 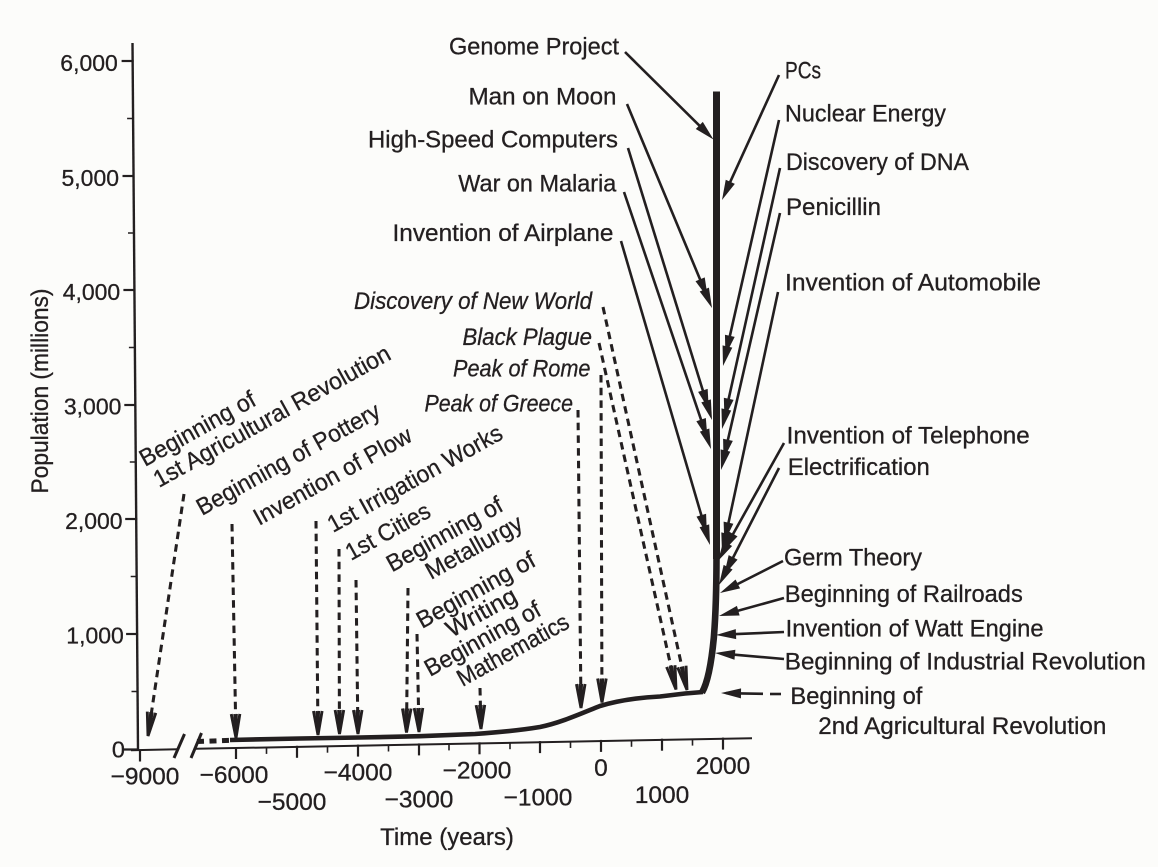 I want to click on svg-text: Black Plague, so click(x=528, y=337).